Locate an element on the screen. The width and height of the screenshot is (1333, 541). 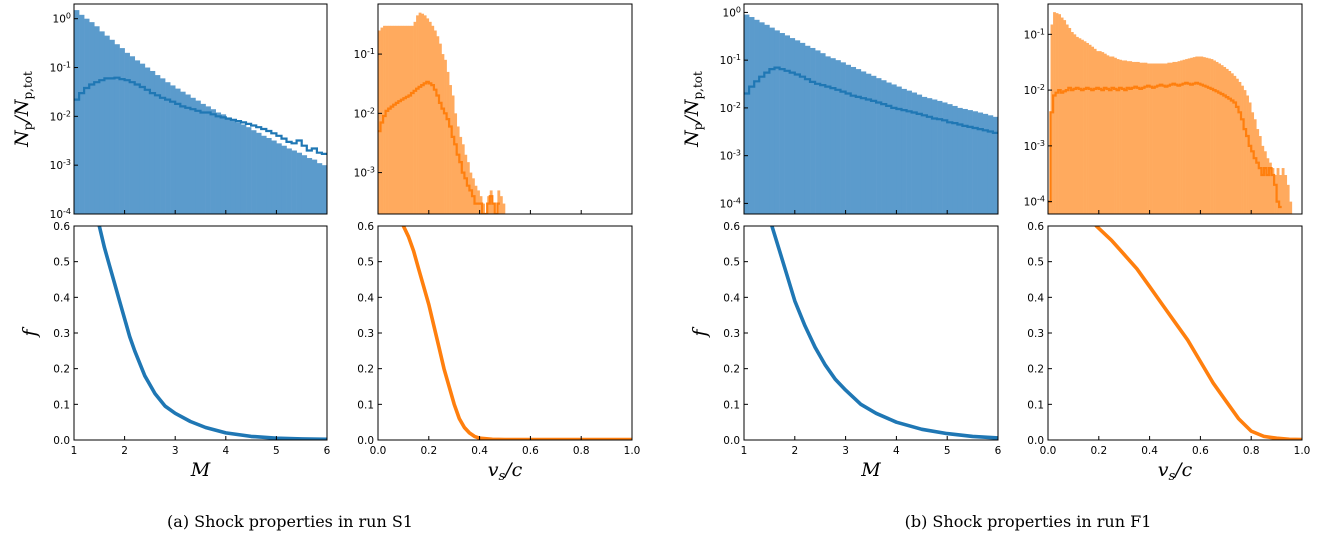
y-tick-label: 10⁰ is located at coordinates (732, 12).